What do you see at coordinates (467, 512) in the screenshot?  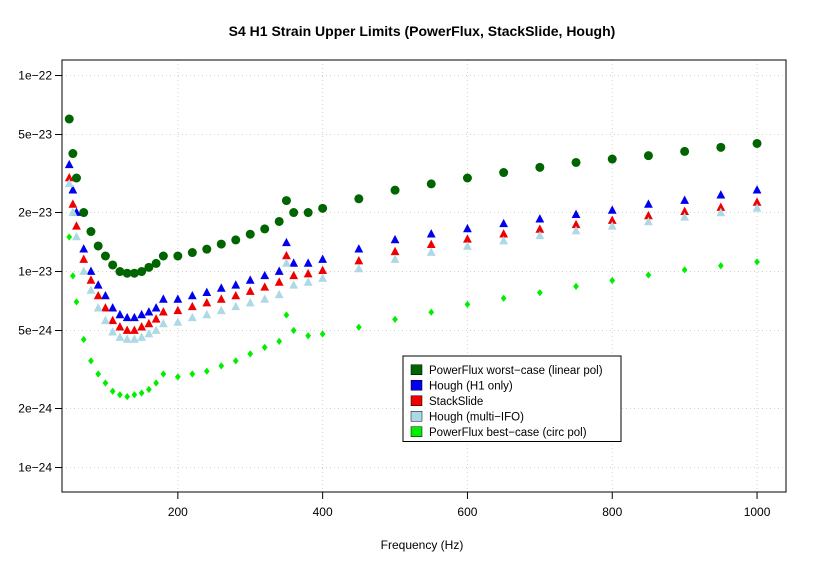 I see `x-tick-label: 600` at bounding box center [467, 512].